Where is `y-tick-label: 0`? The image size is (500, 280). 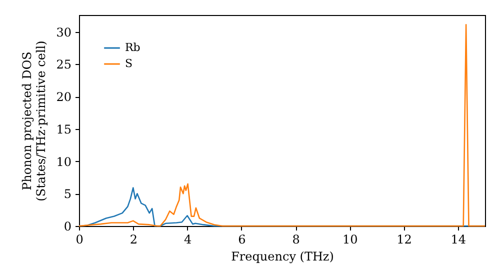 y-tick-label: 0 is located at coordinates (68, 227).